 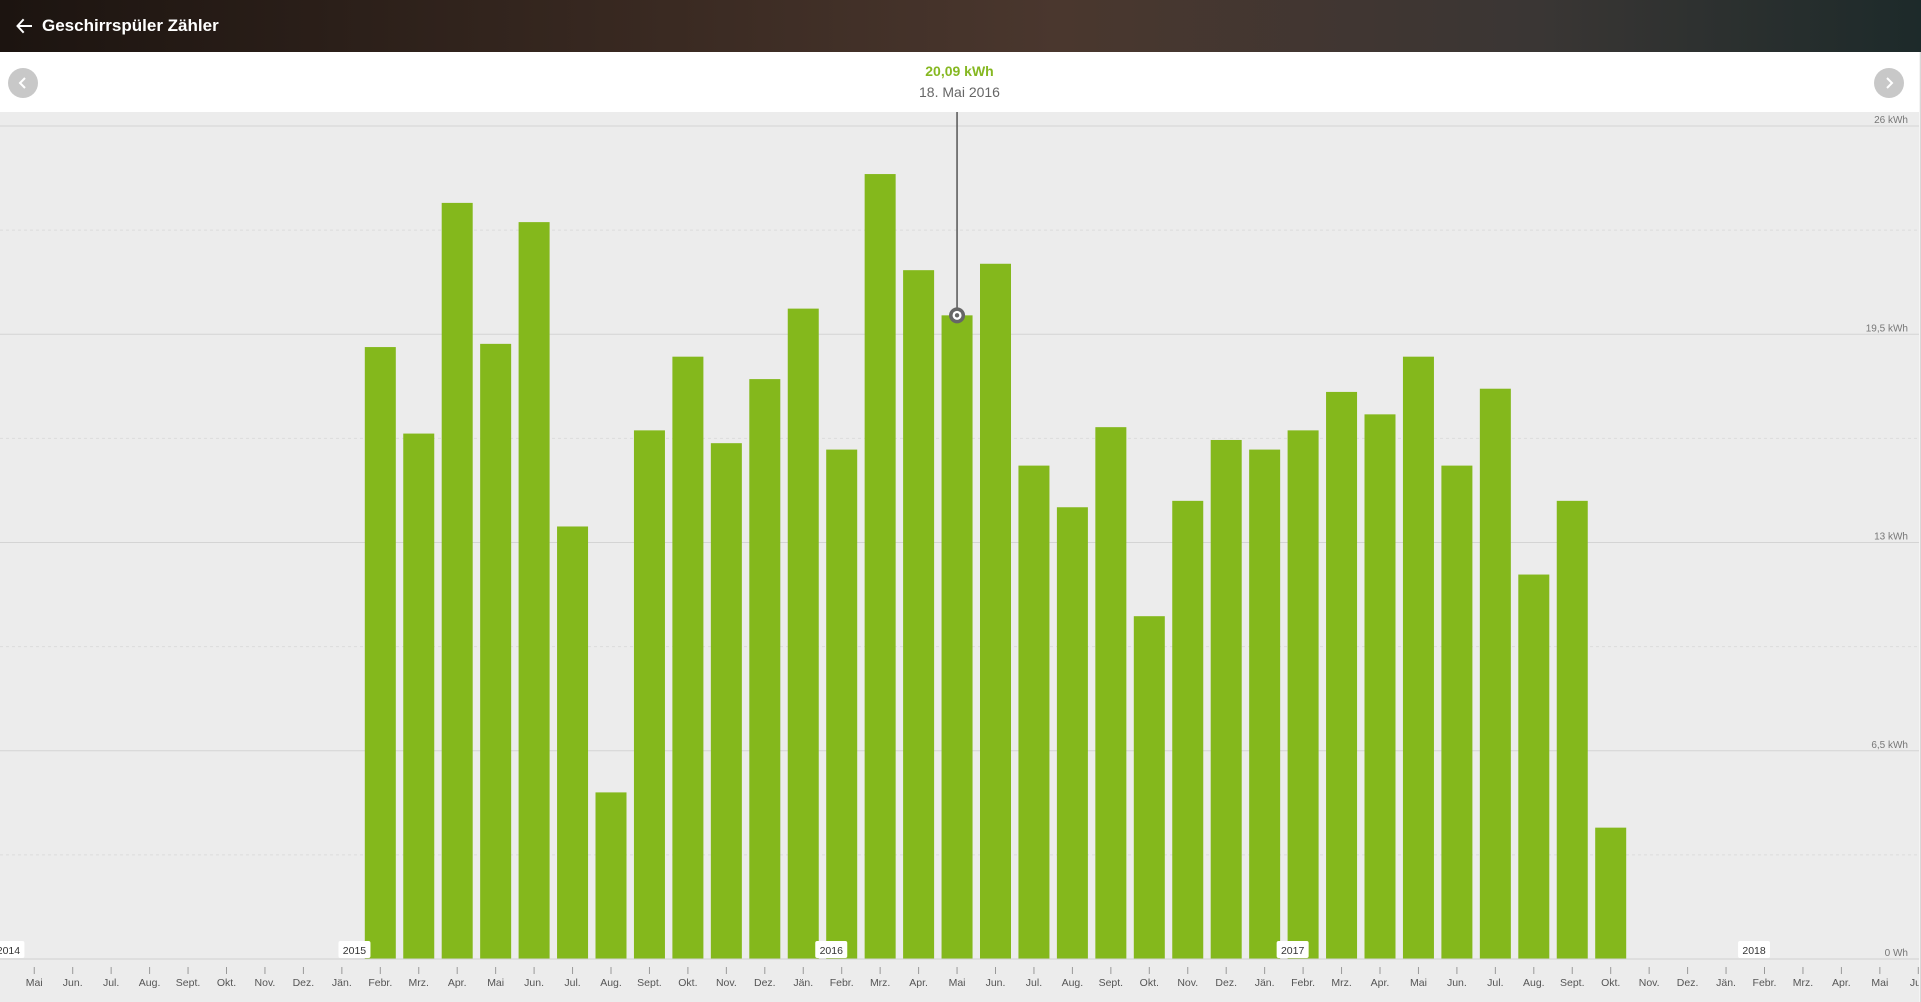 I want to click on y-tick-label: 6,5 kWh, so click(x=1889, y=745).